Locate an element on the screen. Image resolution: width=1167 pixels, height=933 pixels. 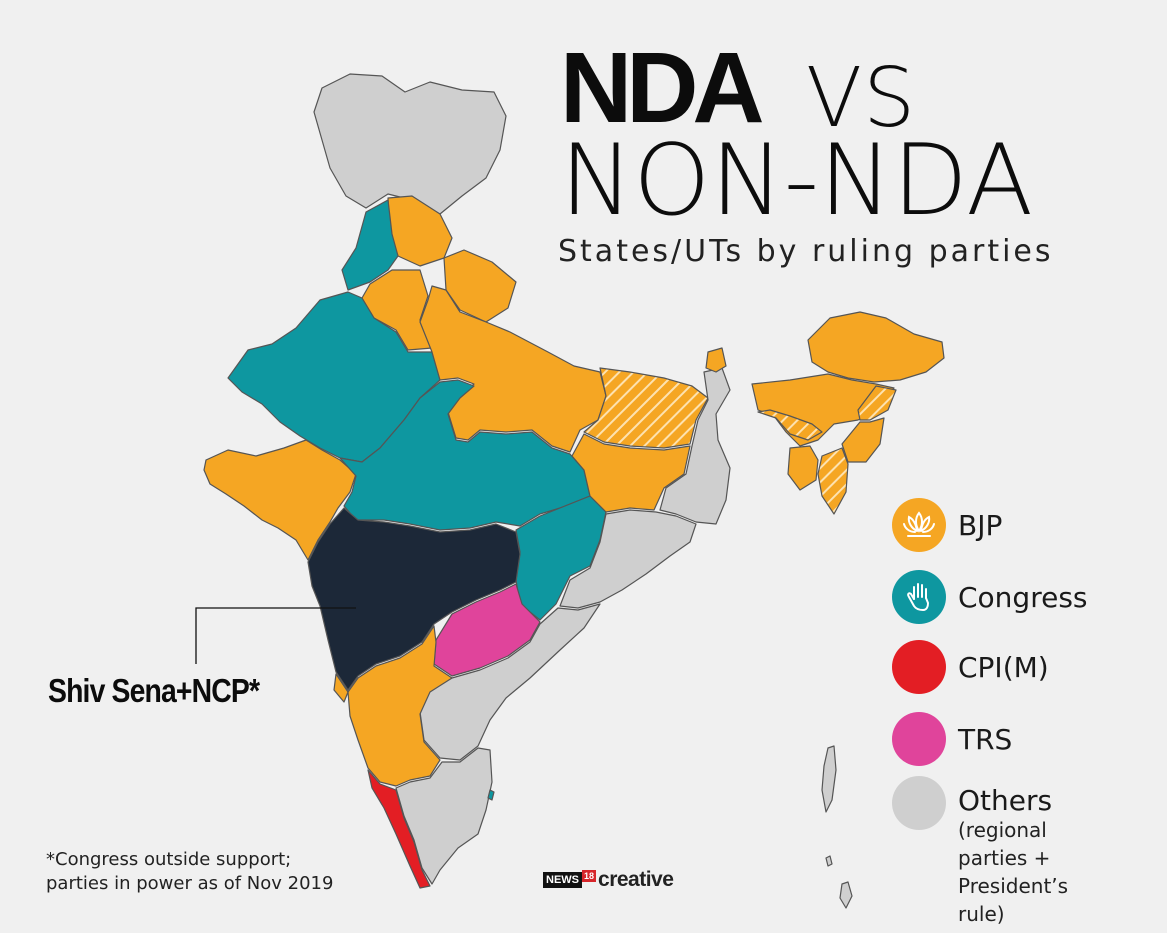
region-jharkhand is located at coordinates (631, 473).